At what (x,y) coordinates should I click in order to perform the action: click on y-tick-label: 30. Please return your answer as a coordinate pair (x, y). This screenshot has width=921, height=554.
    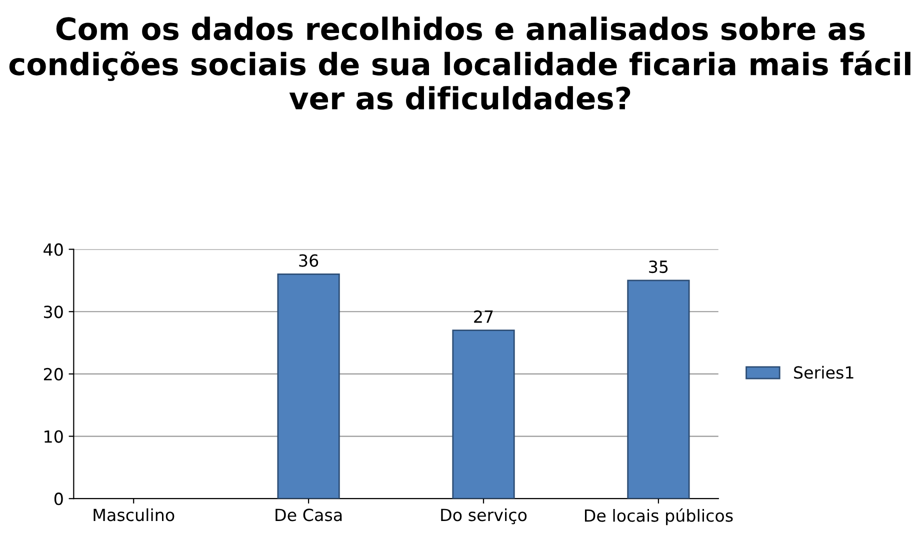
    Looking at the image, I should click on (53, 312).